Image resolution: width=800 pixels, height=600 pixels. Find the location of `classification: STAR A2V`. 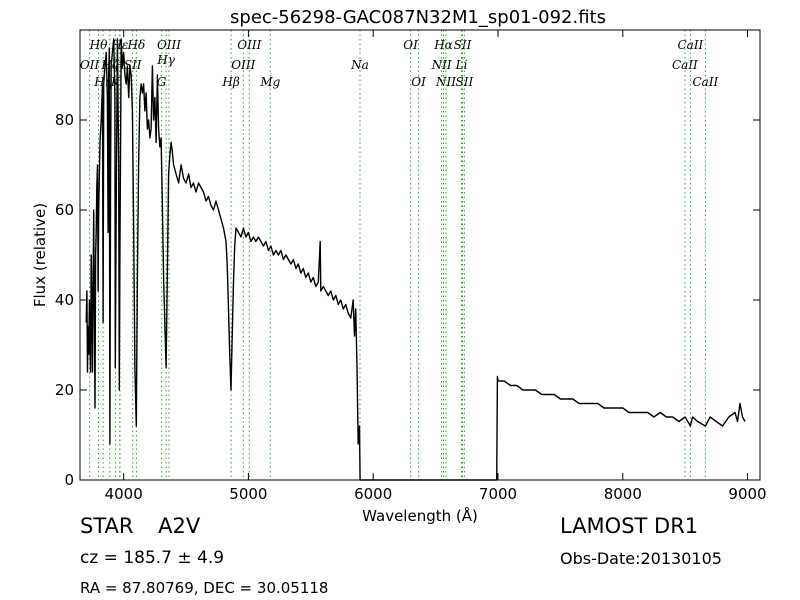

classification: STAR A2V is located at coordinates (140, 526).